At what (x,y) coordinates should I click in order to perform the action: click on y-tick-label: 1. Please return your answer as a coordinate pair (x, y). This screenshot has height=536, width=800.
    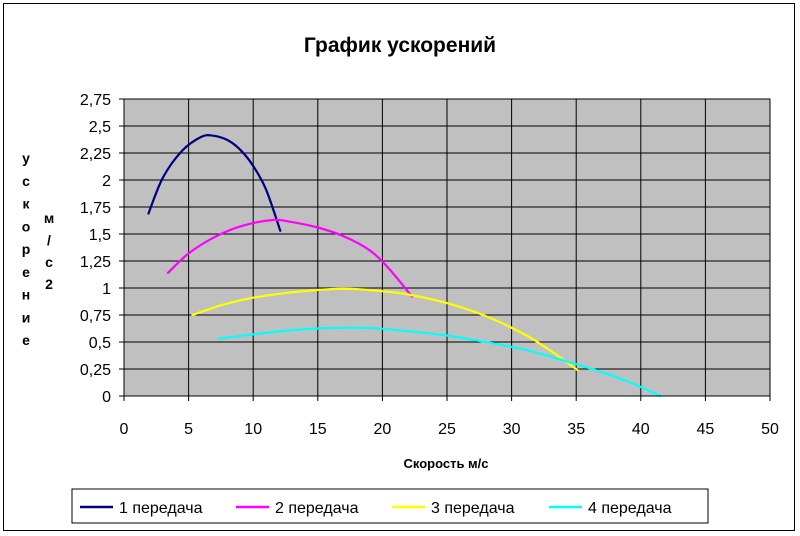
    Looking at the image, I should click on (106, 289).